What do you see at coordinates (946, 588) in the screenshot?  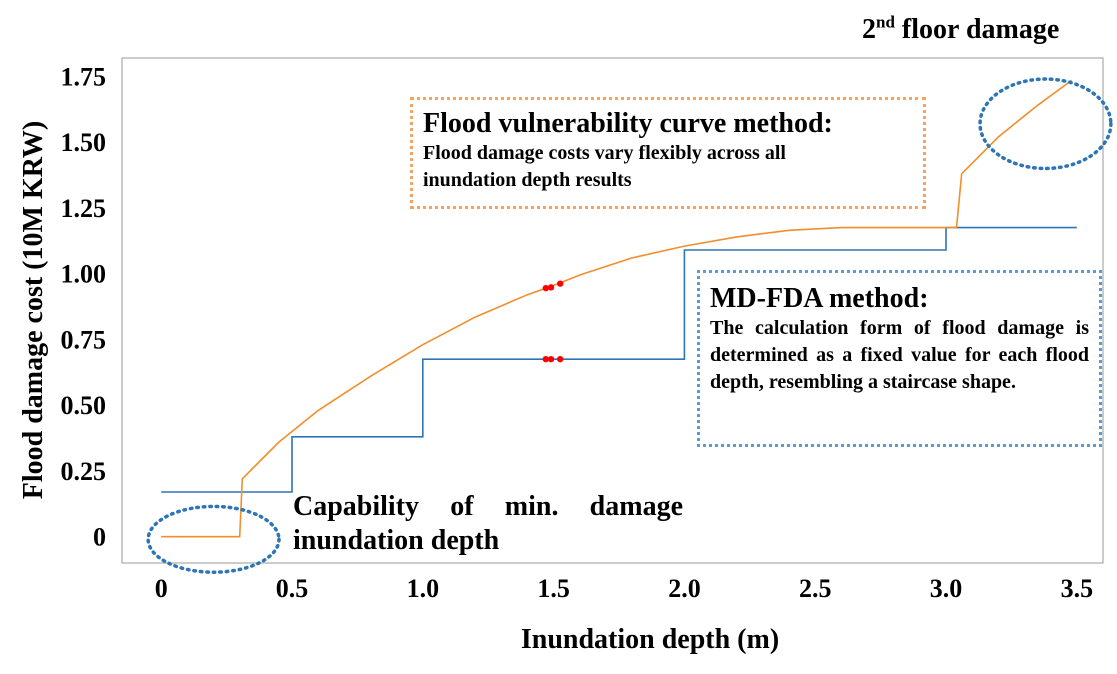 I see `x-tick-label: 3.0` at bounding box center [946, 588].